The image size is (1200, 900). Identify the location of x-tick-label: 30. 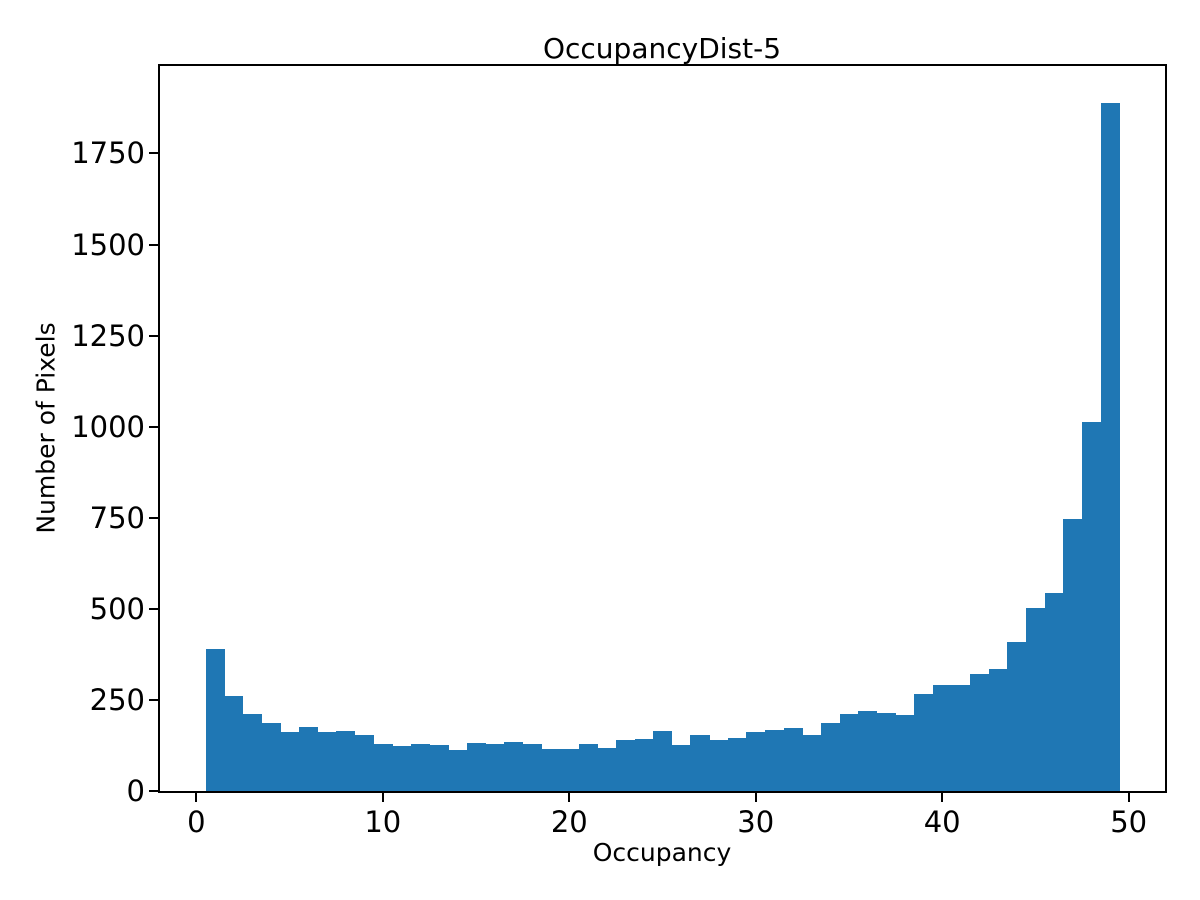
(756, 822).